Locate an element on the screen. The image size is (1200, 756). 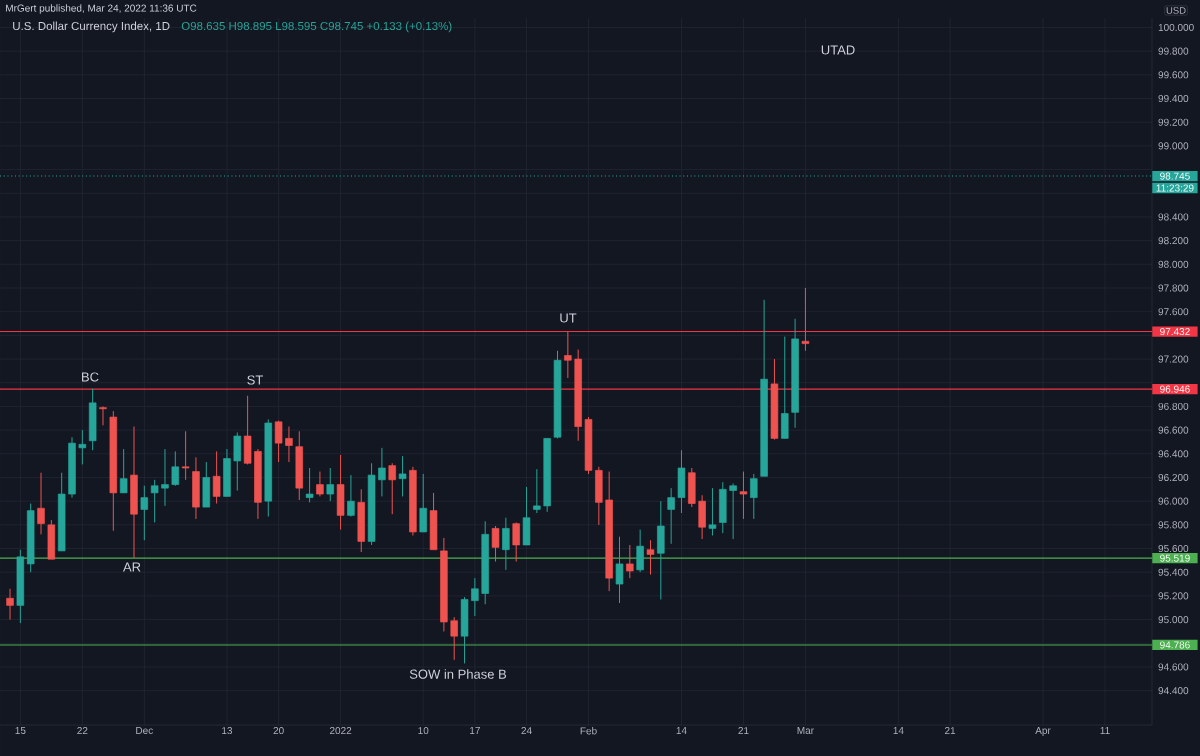
y-tick-label: 97.800 is located at coordinates (1173, 288).